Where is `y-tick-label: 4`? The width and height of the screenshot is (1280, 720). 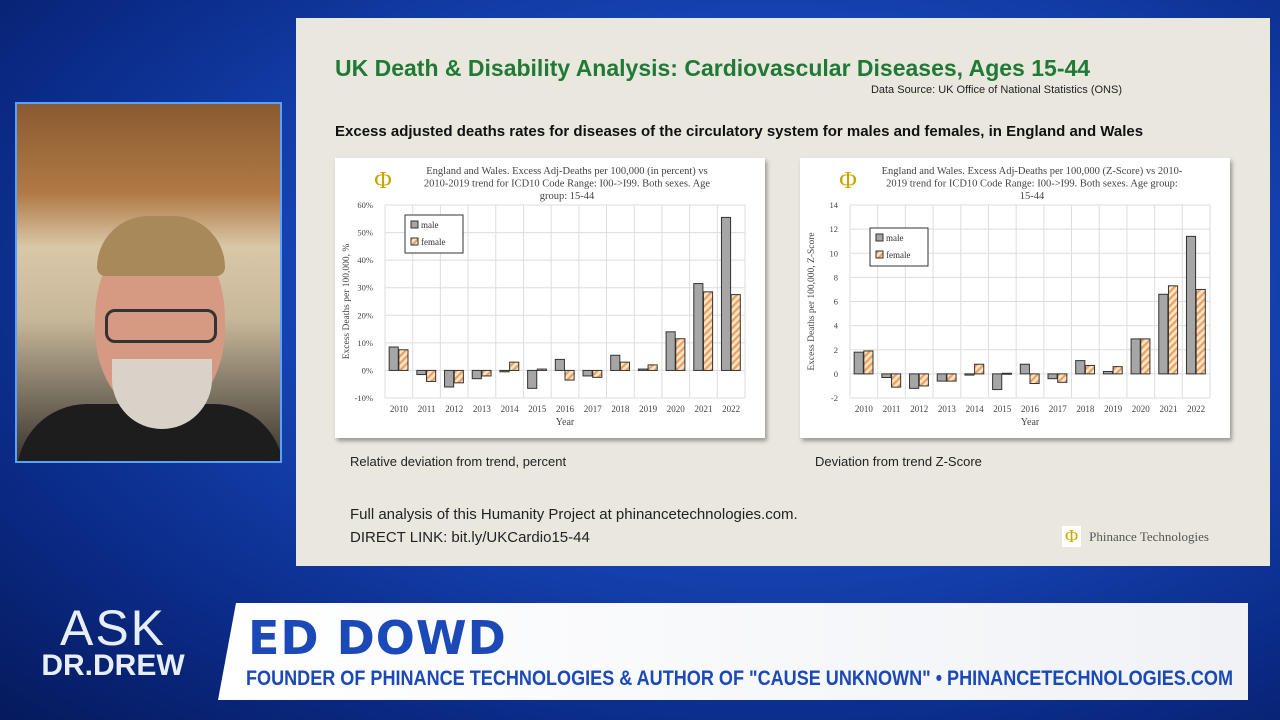
y-tick-label: 4 is located at coordinates (836, 326).